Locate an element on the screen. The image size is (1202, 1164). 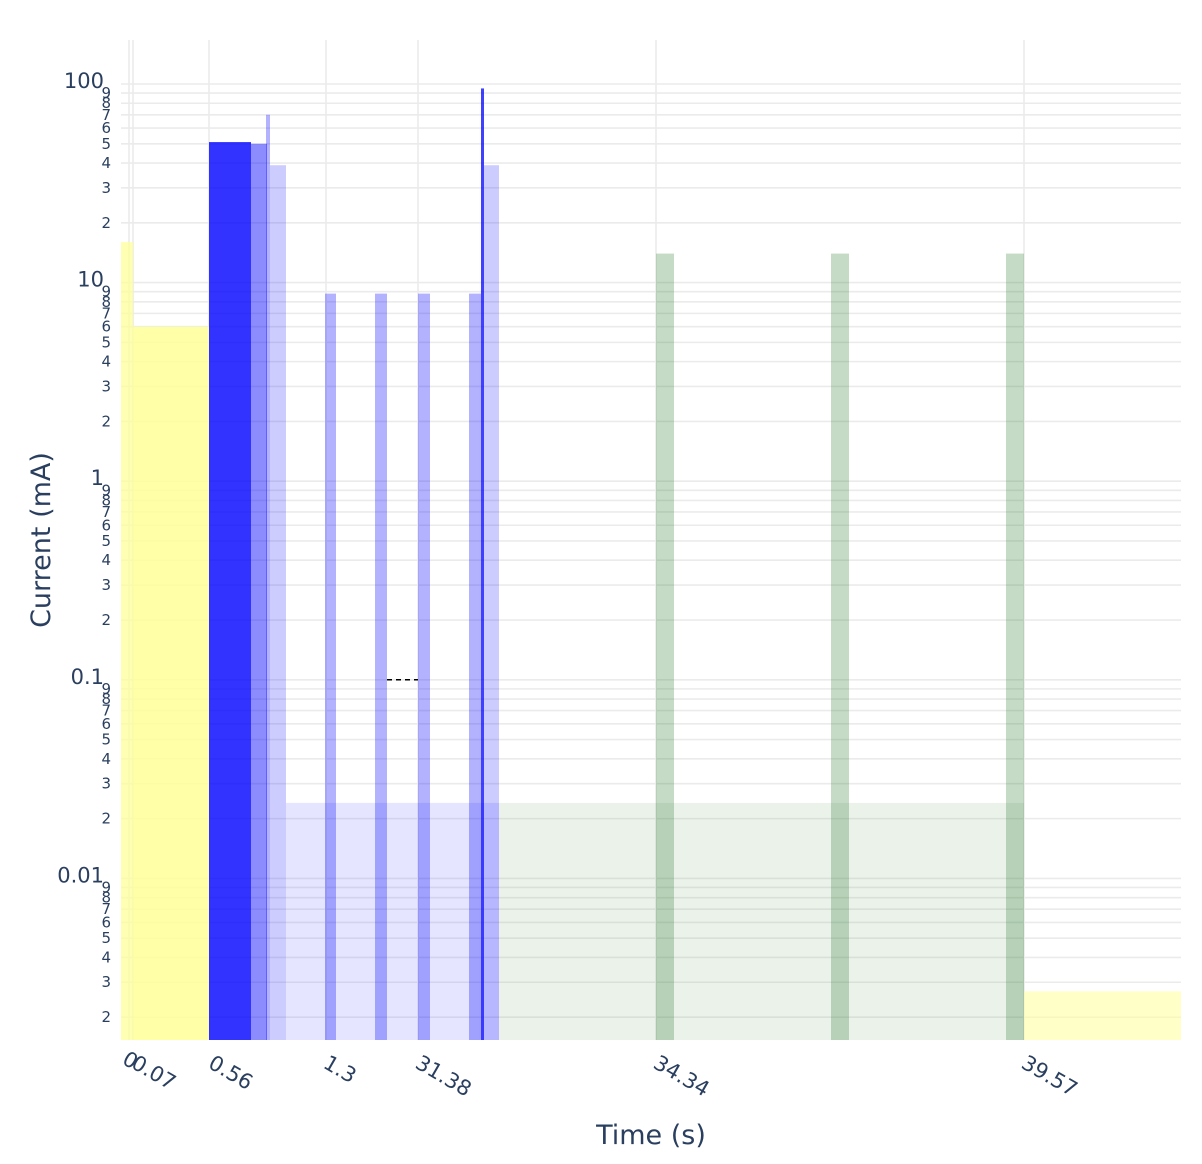
y-major-tick-label: 1 is located at coordinates (97, 478).